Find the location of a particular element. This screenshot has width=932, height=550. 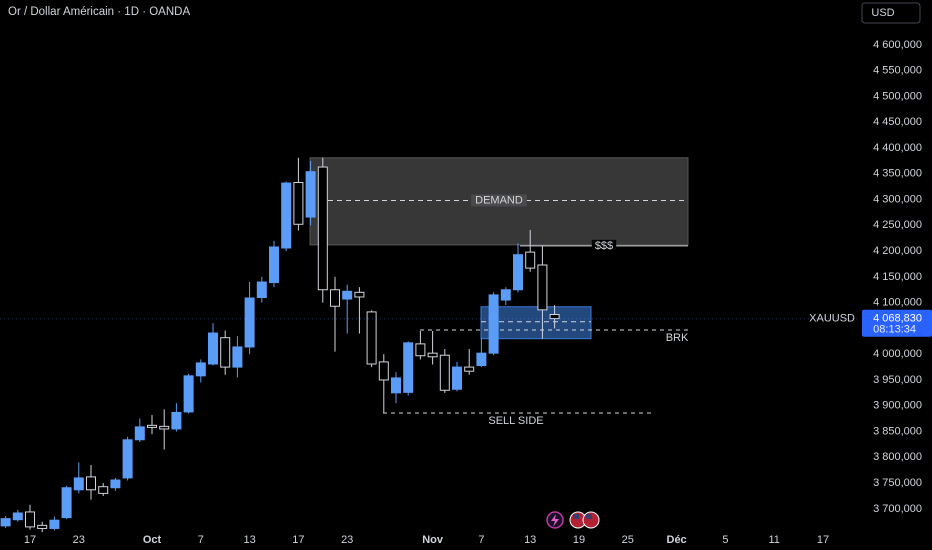

y-tick-label: 4 300,000 is located at coordinates (897, 199).